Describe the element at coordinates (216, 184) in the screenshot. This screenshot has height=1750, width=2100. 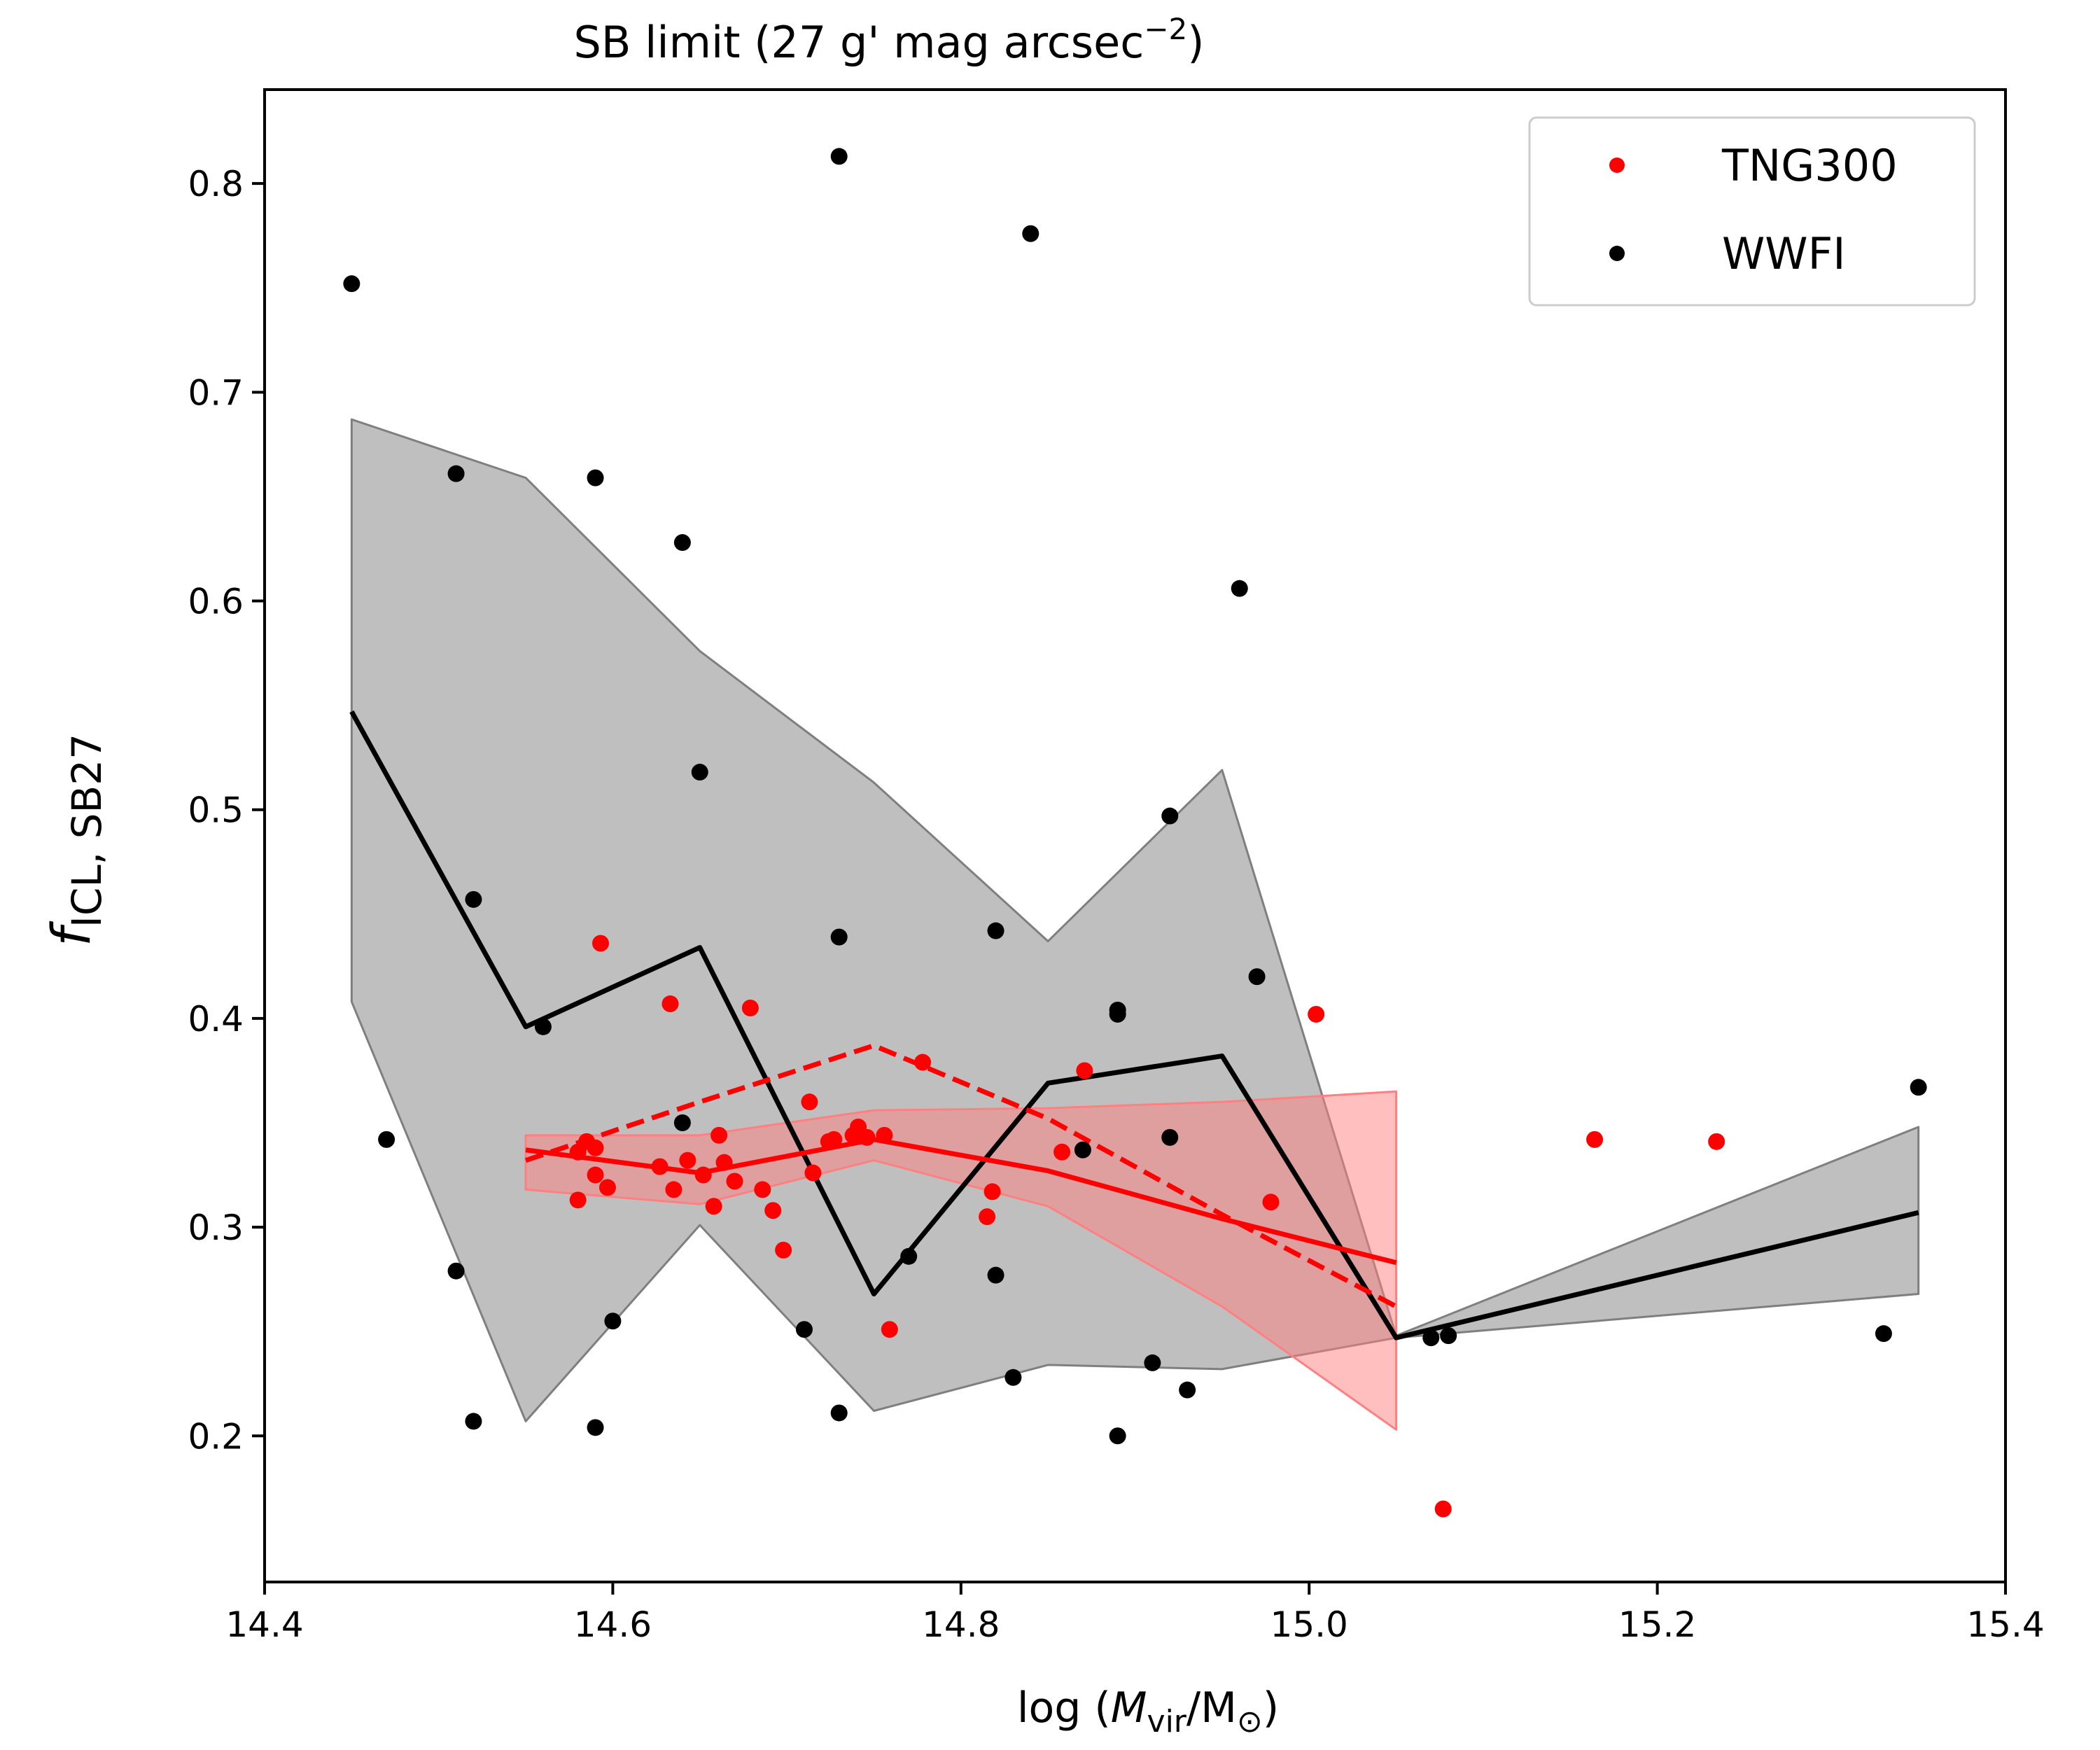
I see `y-tick-label-6: 0.8` at that location.